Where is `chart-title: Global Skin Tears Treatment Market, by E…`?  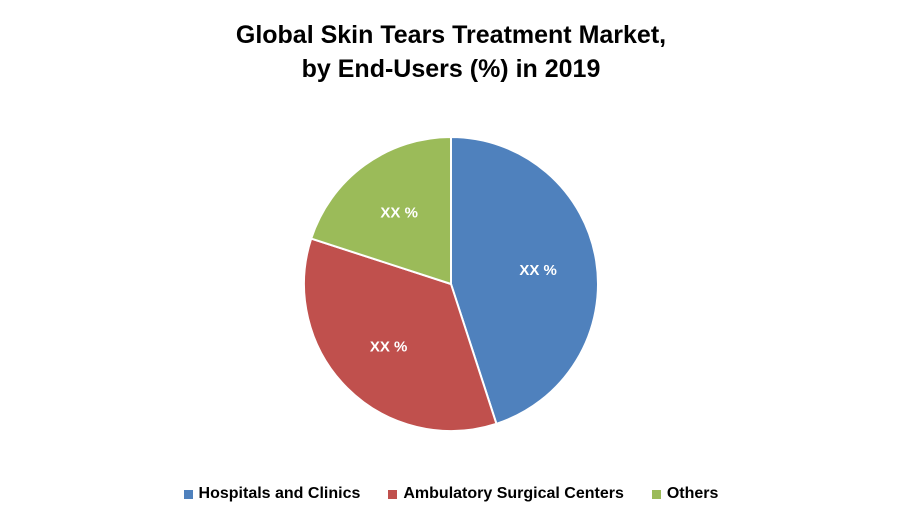 chart-title: Global Skin Tears Treatment Market, by E… is located at coordinates (451, 52).